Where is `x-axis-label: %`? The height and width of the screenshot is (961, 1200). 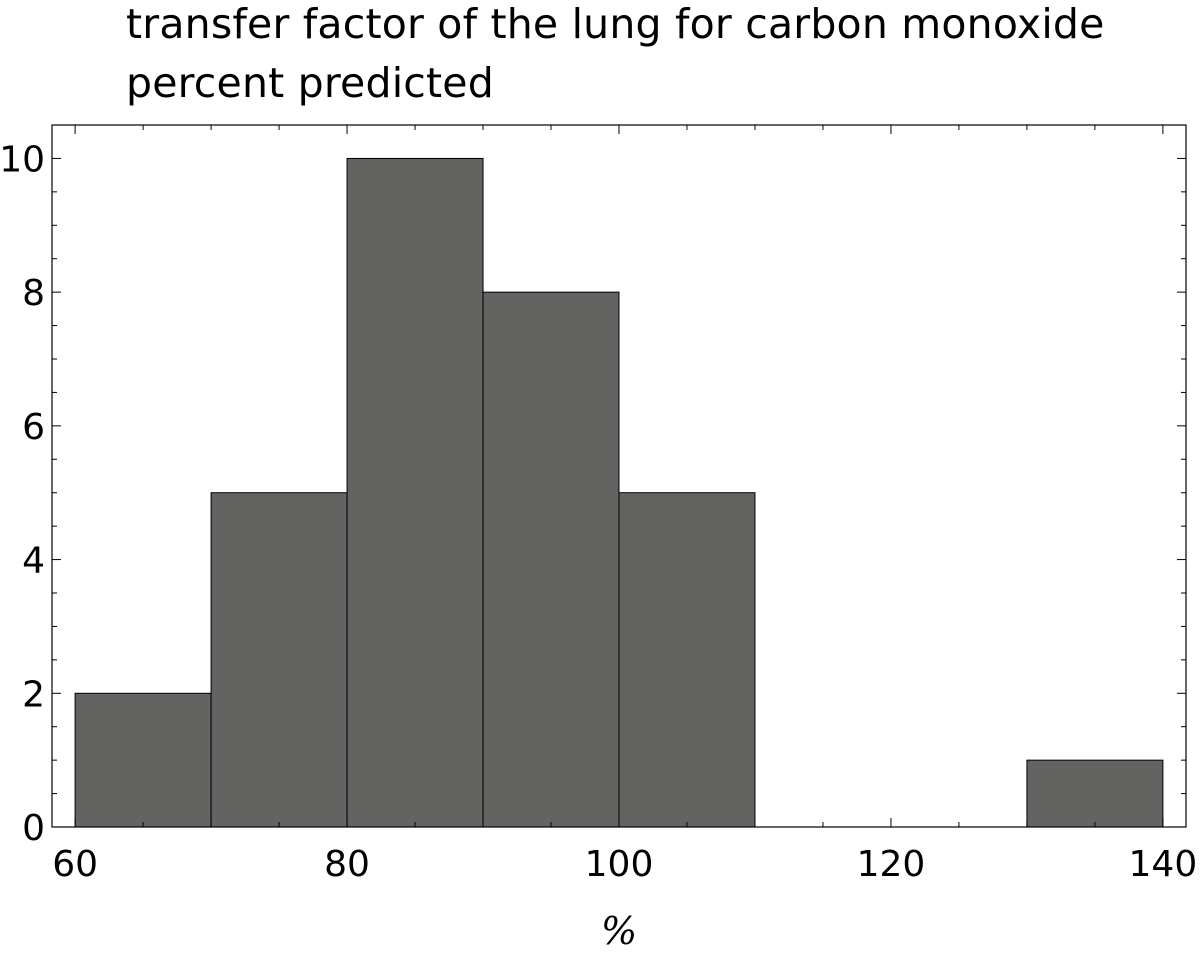
x-axis-label: % is located at coordinates (619, 931).